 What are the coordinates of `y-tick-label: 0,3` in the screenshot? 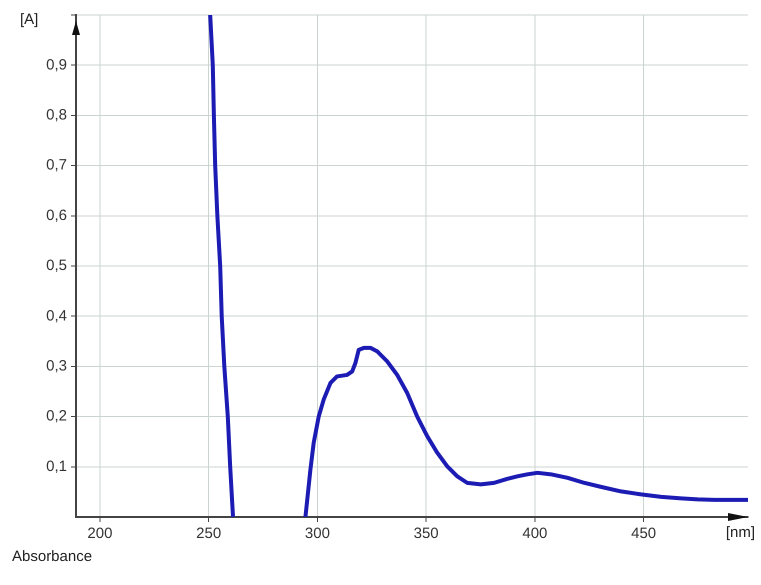 It's located at (56, 366).